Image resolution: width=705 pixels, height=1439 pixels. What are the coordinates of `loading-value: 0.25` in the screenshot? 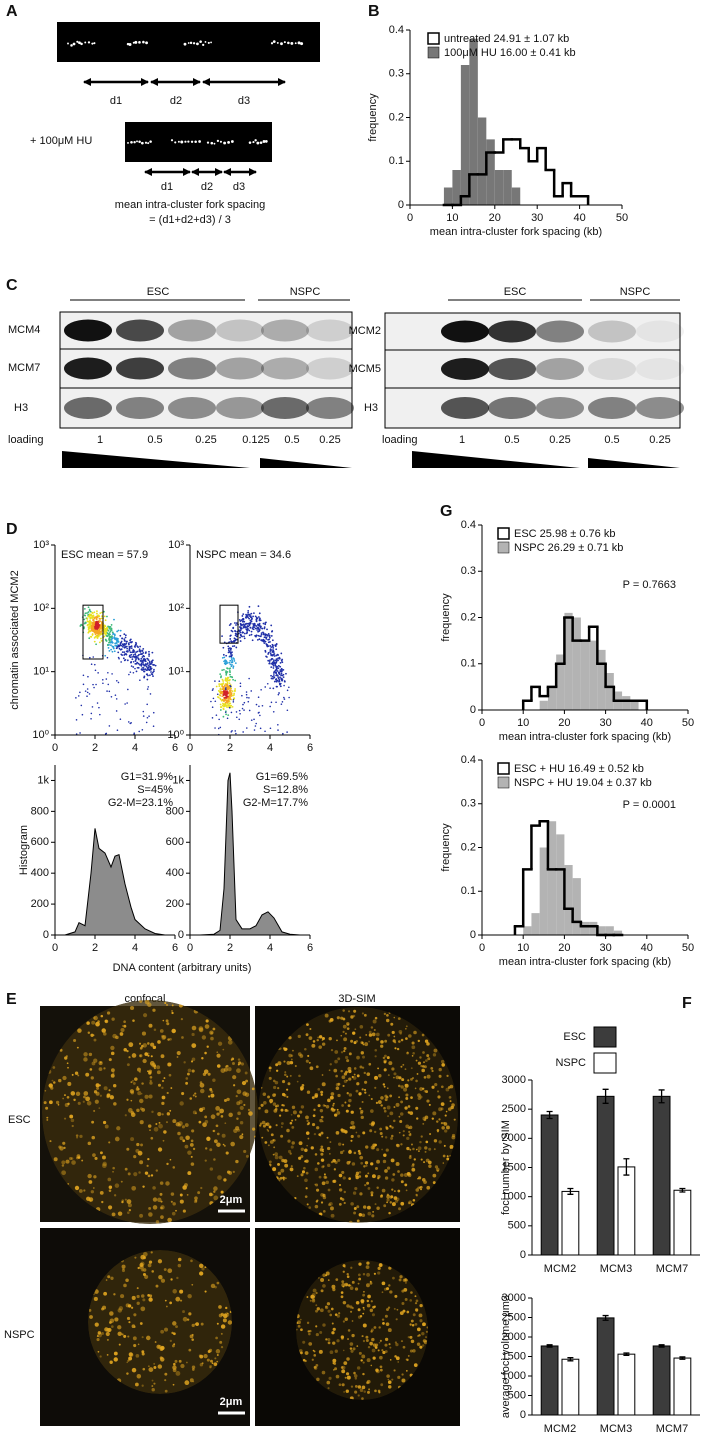 It's located at (659, 440).